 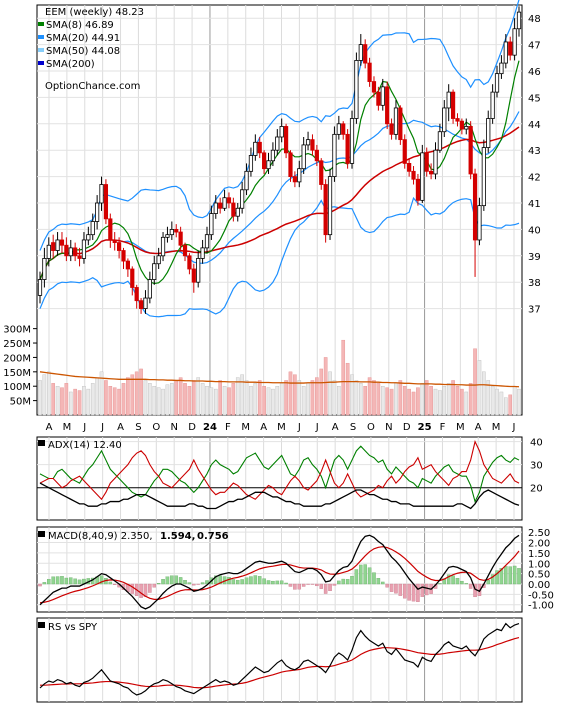 What do you see at coordinates (534, 178) in the screenshot?
I see `price-tick-label: 42` at bounding box center [534, 178].